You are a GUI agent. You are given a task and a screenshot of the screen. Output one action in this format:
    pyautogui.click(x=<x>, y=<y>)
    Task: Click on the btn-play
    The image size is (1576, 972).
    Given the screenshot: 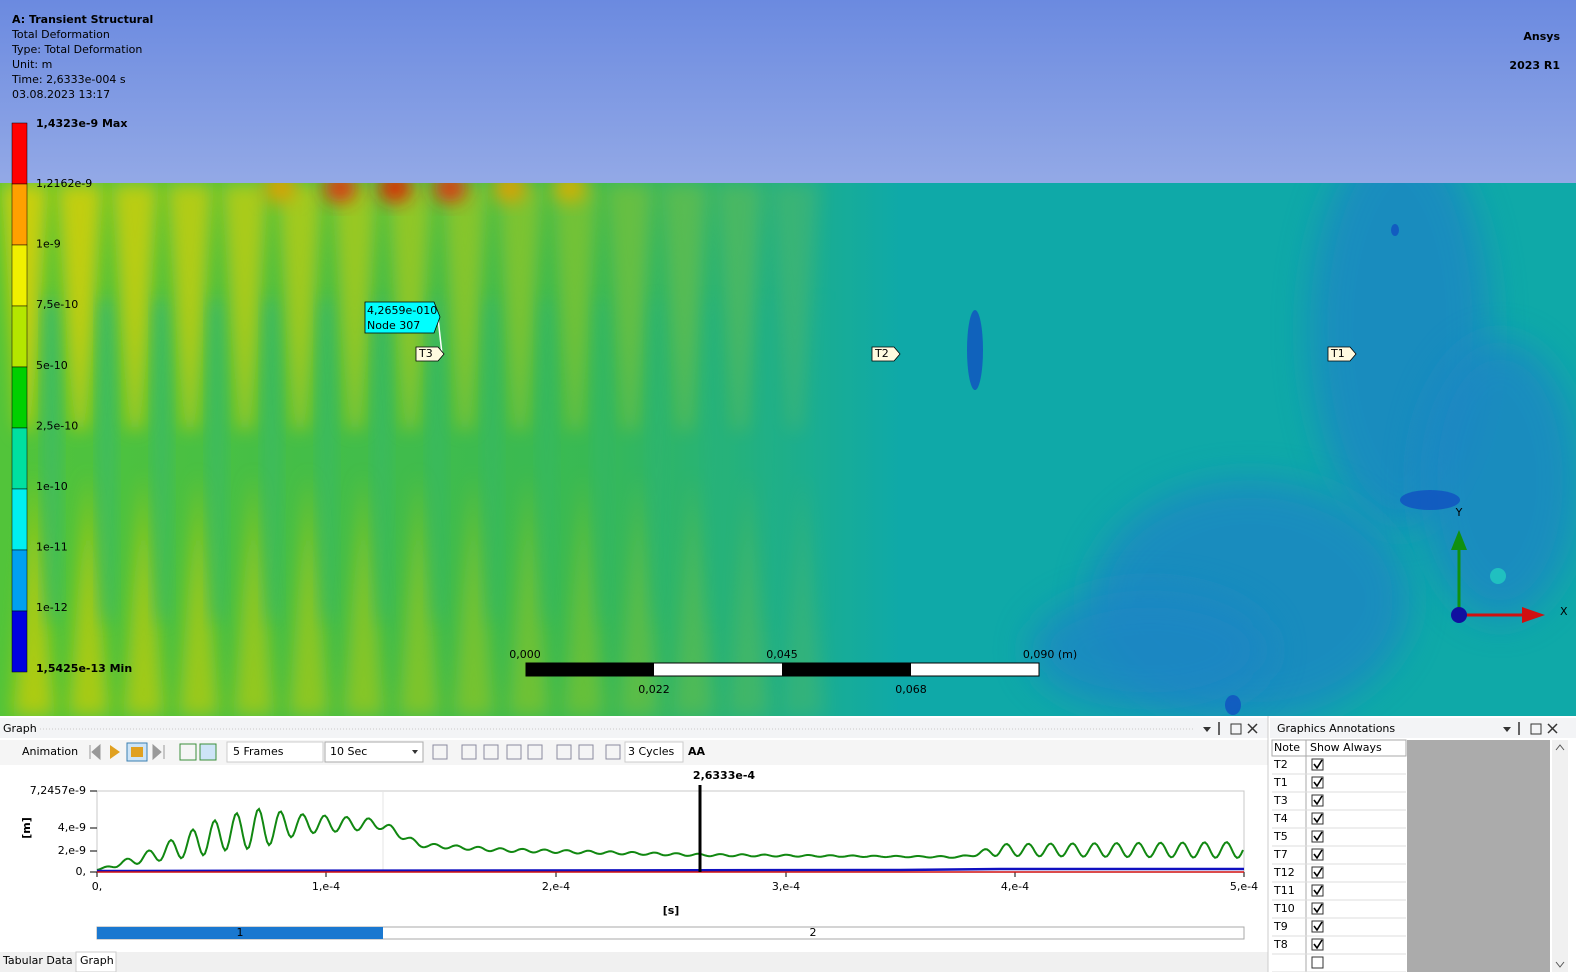 What is the action you would take?
    pyautogui.click(x=115, y=752)
    